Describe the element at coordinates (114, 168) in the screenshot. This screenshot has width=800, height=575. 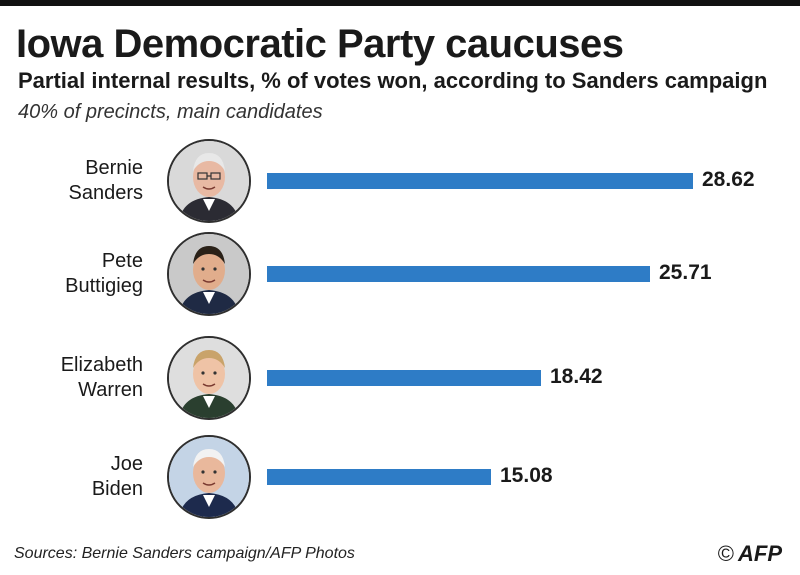
I see `candidate-name-line: Bernie` at that location.